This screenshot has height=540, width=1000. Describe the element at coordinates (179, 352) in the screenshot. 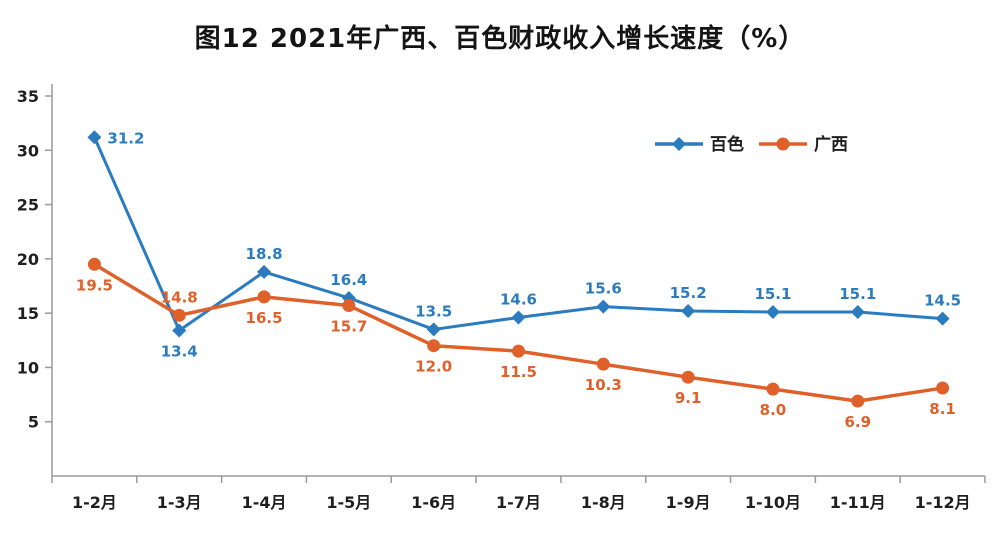

I see `point-label: 13.4` at that location.